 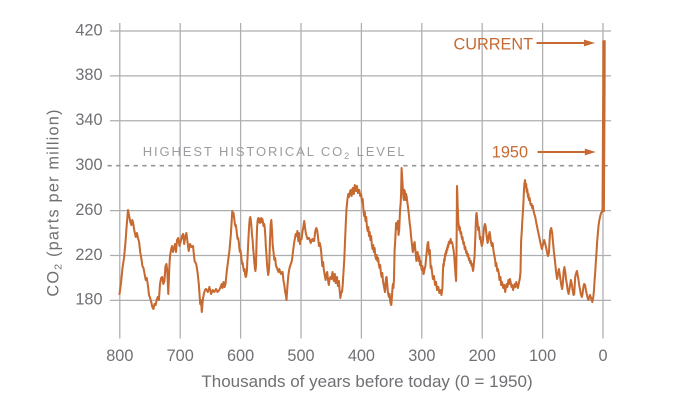 What do you see at coordinates (180, 356) in the screenshot?
I see `svg-text: 700` at bounding box center [180, 356].